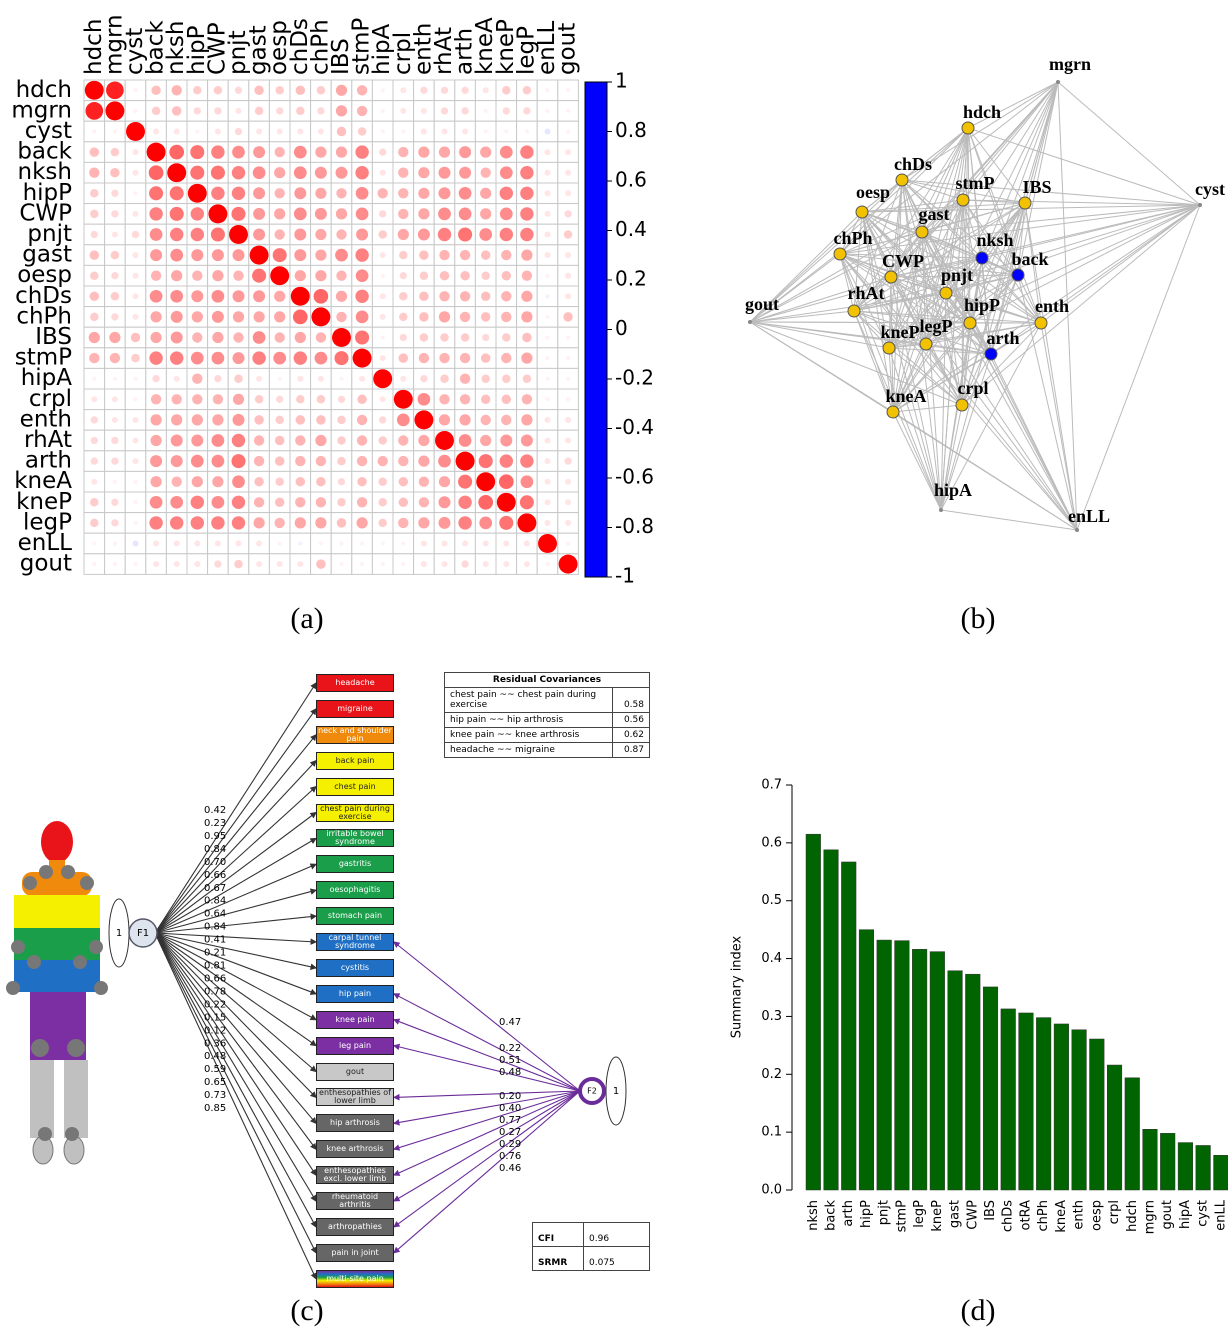 This screenshot has width=1228, height=1338. What do you see at coordinates (1079, 1215) in the screenshot?
I see `x-tick-label: enth` at bounding box center [1079, 1215].